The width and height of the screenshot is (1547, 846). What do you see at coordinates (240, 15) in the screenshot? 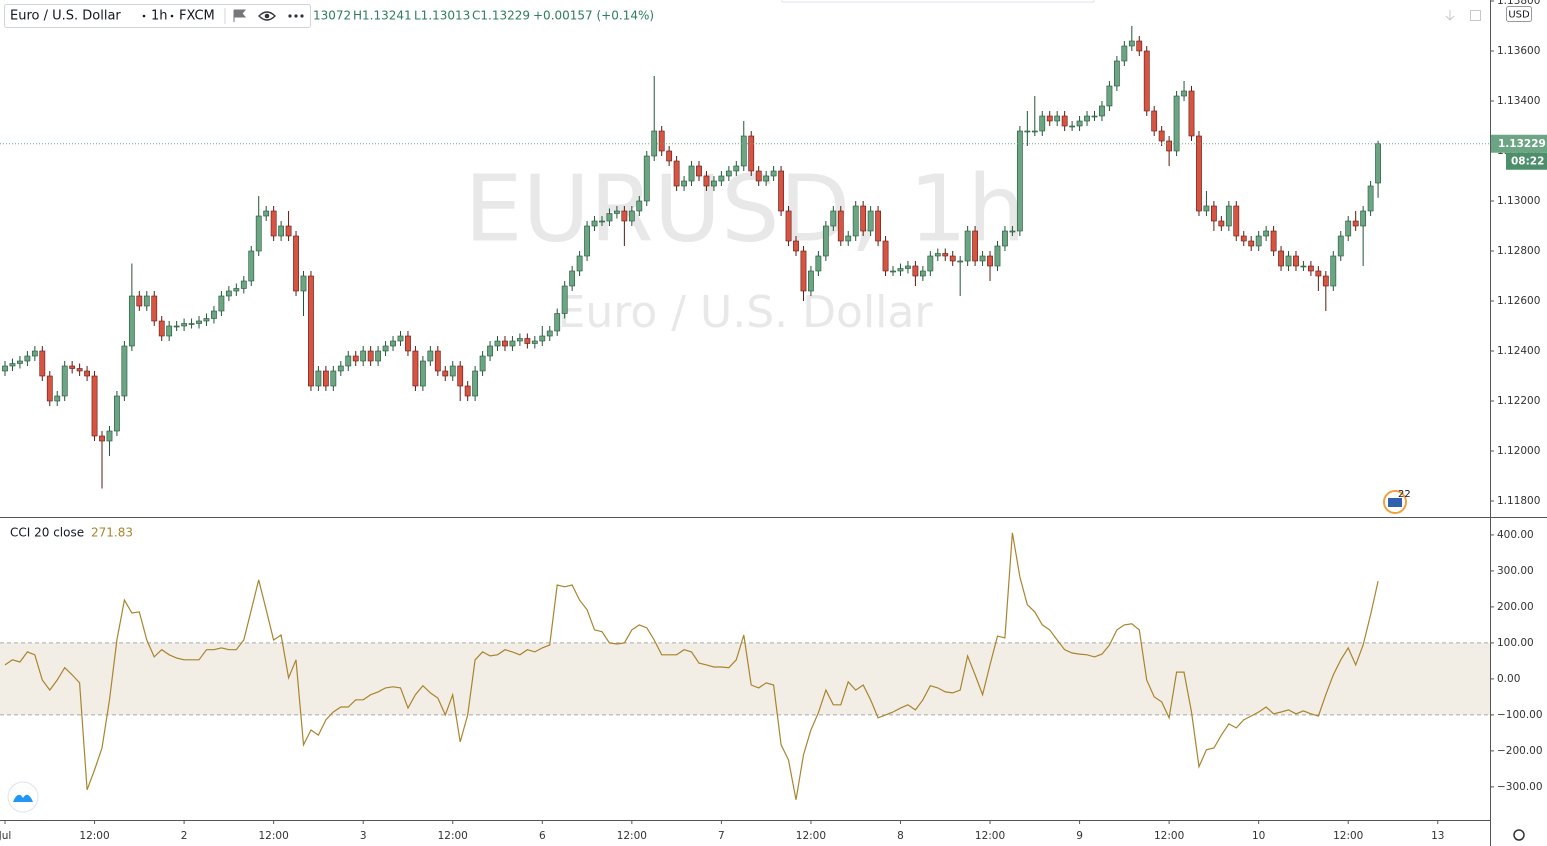
I see `flag-icon` at bounding box center [240, 15].